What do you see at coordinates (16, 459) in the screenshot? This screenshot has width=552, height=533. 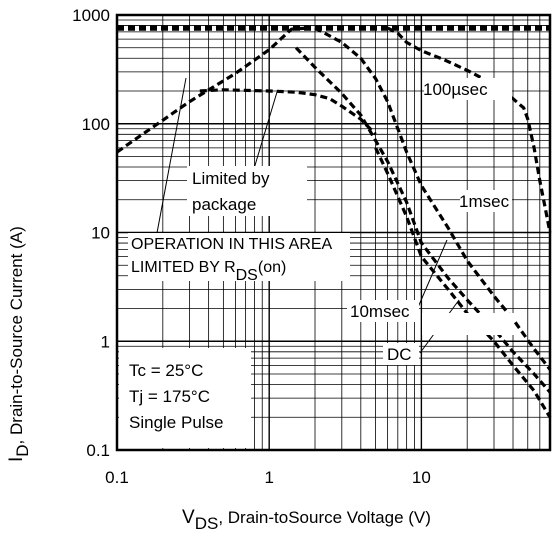 I see `y-axis-main: I` at bounding box center [16, 459].